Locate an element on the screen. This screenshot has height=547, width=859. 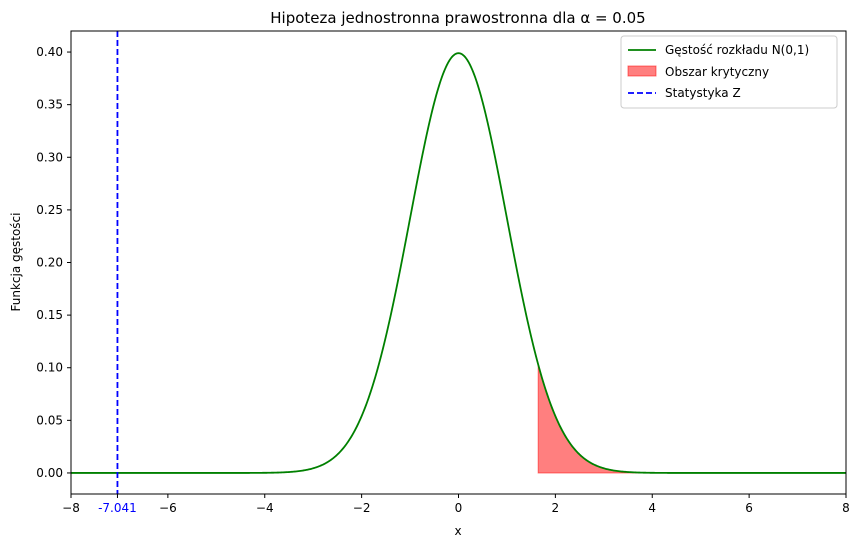
legend-swatch-critical is located at coordinates (642, 71).